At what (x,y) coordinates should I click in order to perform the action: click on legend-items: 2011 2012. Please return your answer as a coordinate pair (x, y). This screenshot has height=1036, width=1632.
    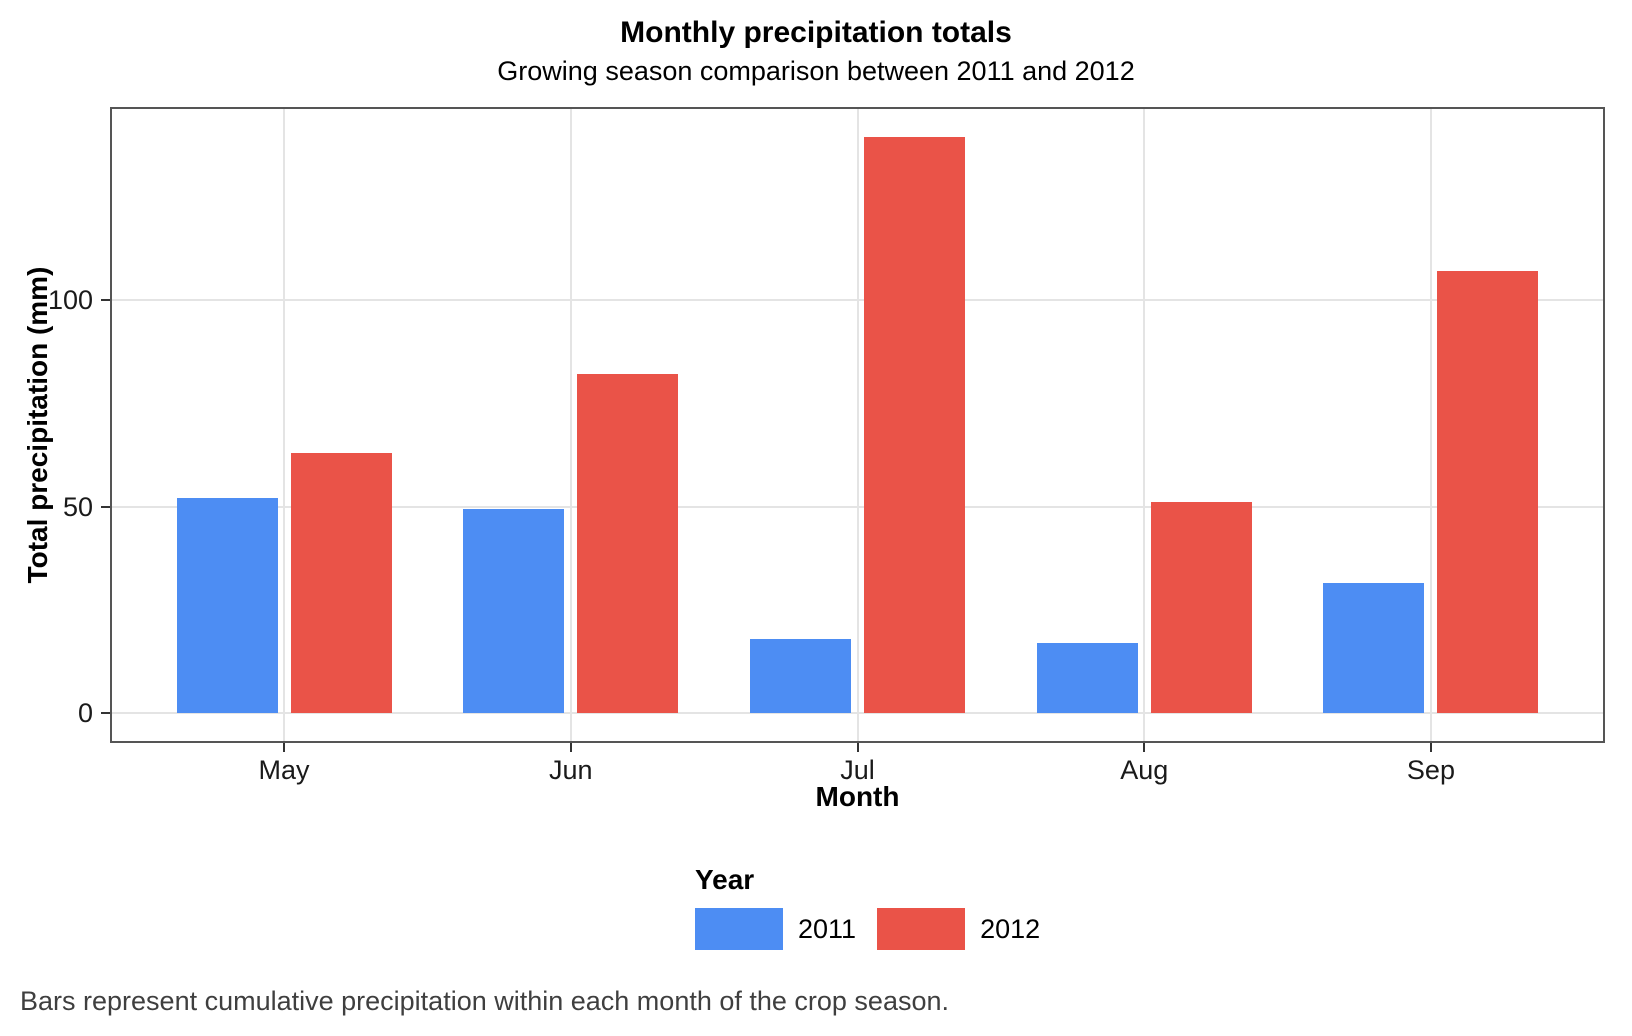
    Looking at the image, I should click on (878, 929).